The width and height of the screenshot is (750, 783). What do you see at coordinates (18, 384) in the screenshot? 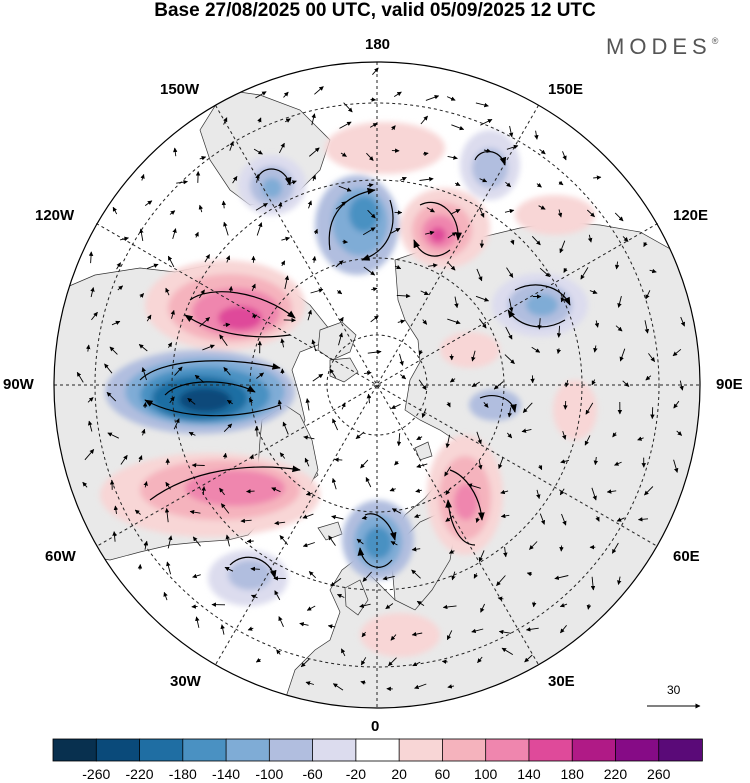
I see `lon-label-90w: 90W` at bounding box center [18, 384].